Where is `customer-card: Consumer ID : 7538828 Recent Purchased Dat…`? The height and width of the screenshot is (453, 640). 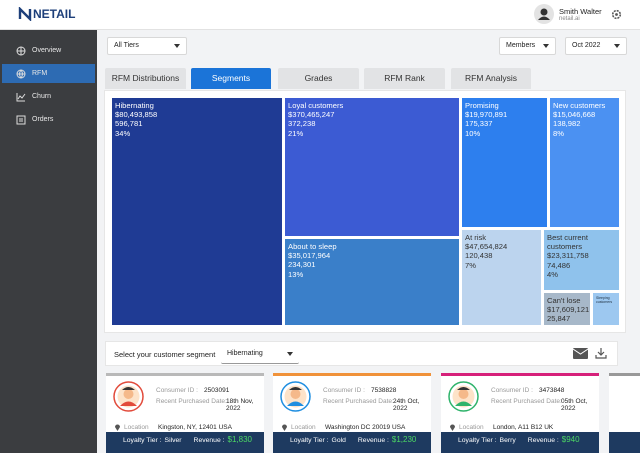 customer-card: Consumer ID : 7538828 Recent Purchased Dat… is located at coordinates (352, 413).